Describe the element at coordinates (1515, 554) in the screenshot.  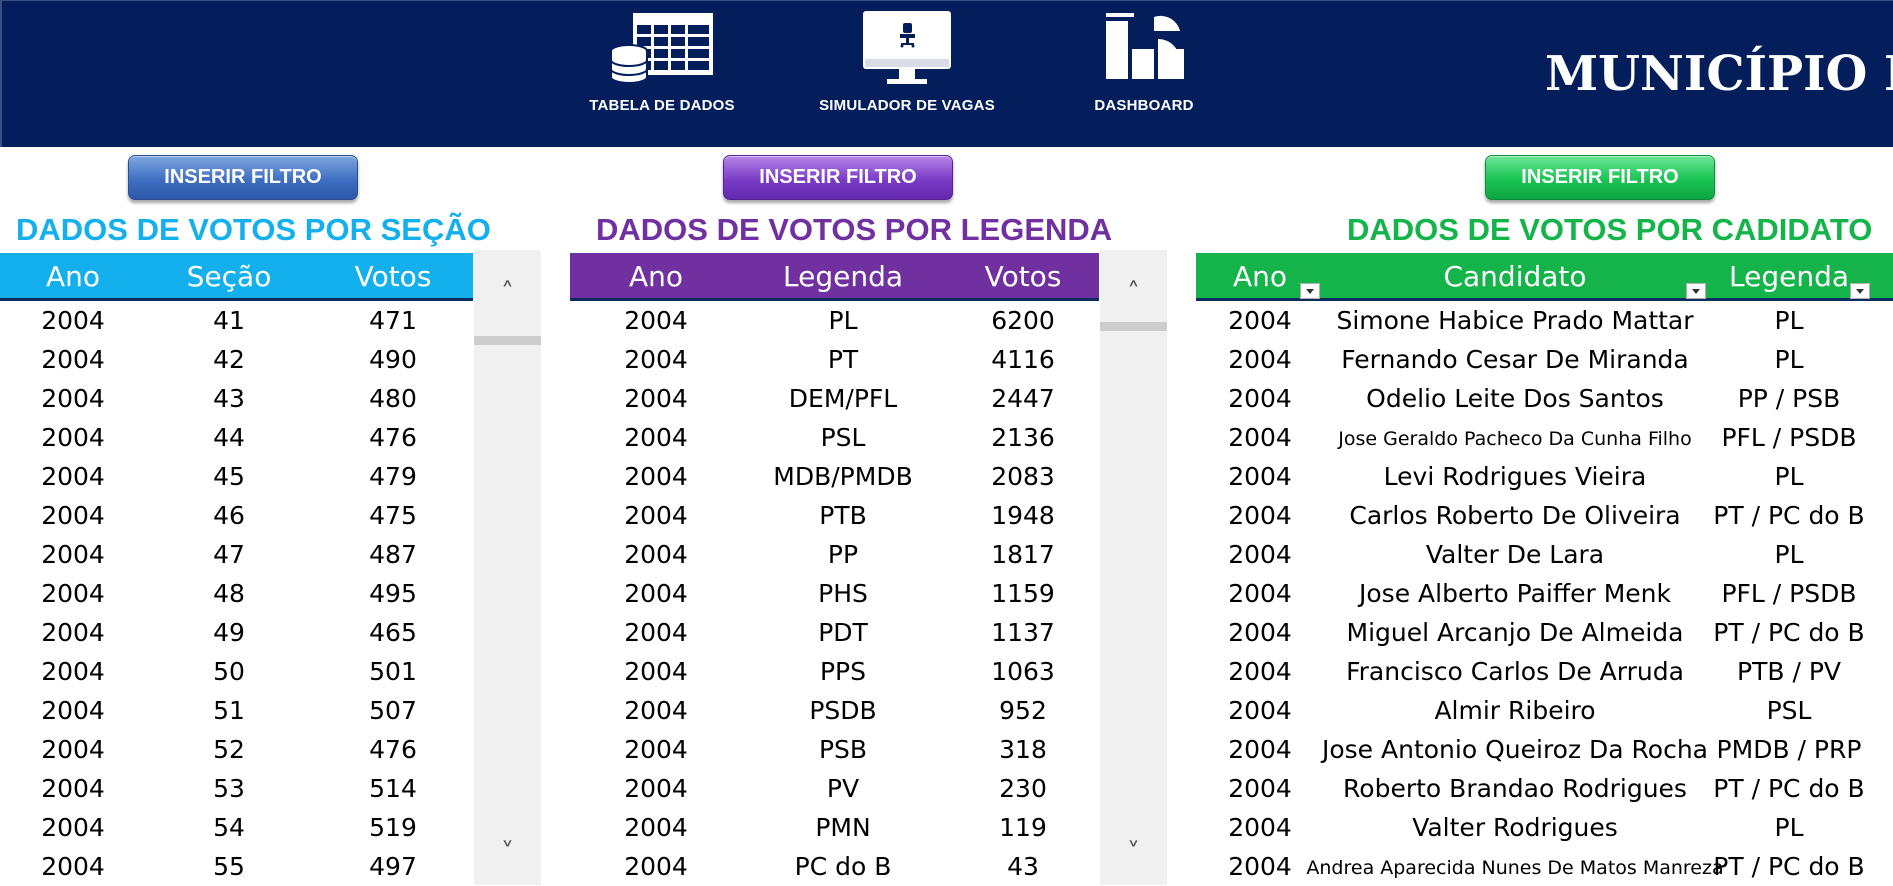
I see `candidato-cell-candidato: Valter De Lara` at that location.